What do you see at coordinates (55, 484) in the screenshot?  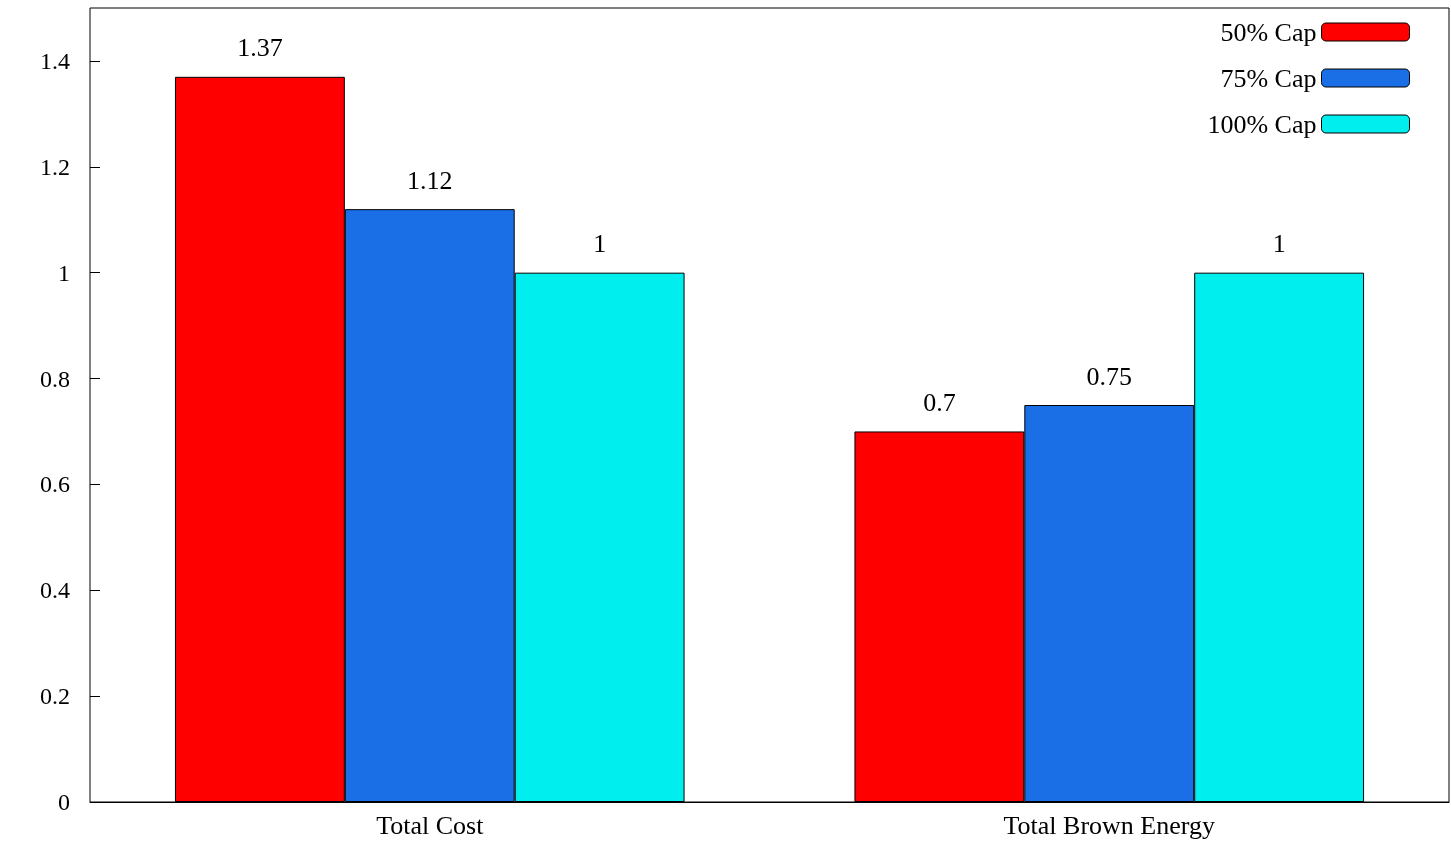 I see `y-tick-label: 0.6` at bounding box center [55, 484].